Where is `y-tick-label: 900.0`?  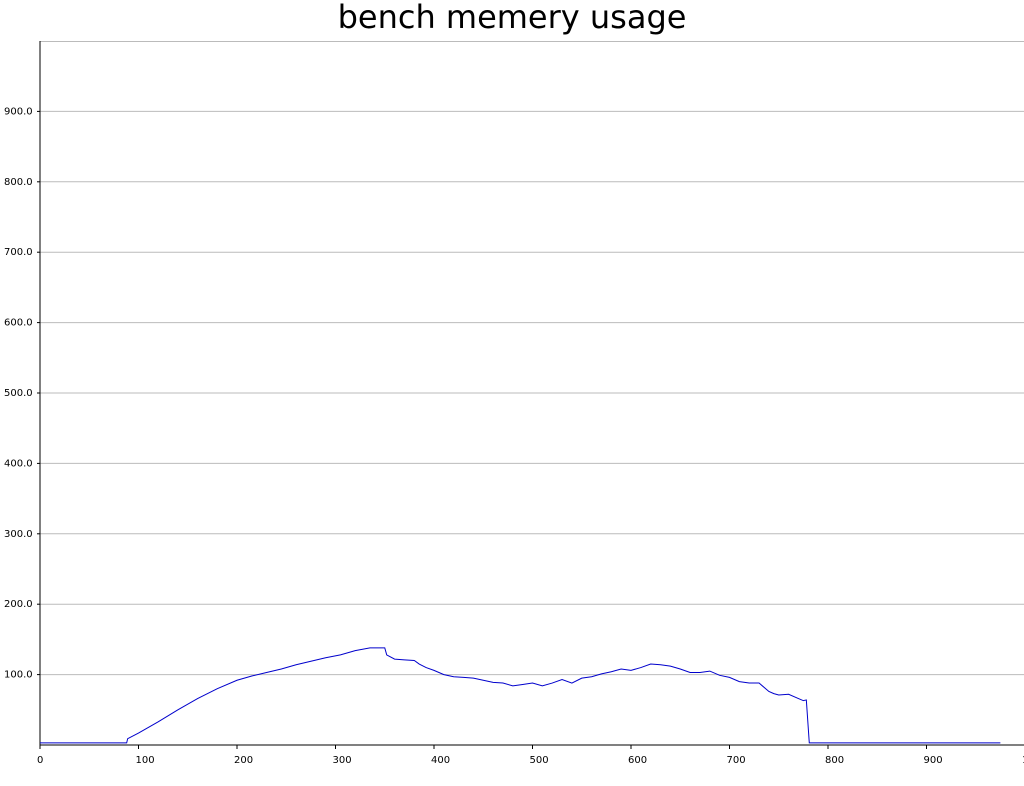
y-tick-label: 900.0 is located at coordinates (18, 111).